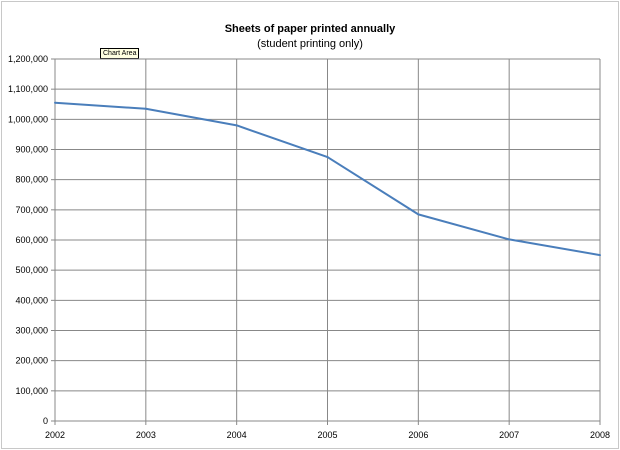 This screenshot has width=620, height=450. Describe the element at coordinates (31, 331) in the screenshot. I see `y-tick-label: 300,000` at that location.